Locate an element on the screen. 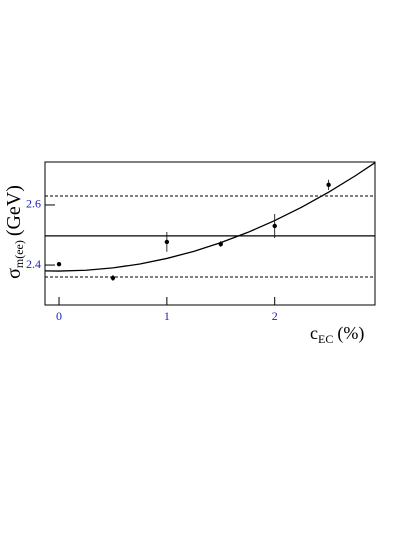 Image resolution: width=415 pixels, height=537 pixels. x-label-symbol: c is located at coordinates (314, 333).